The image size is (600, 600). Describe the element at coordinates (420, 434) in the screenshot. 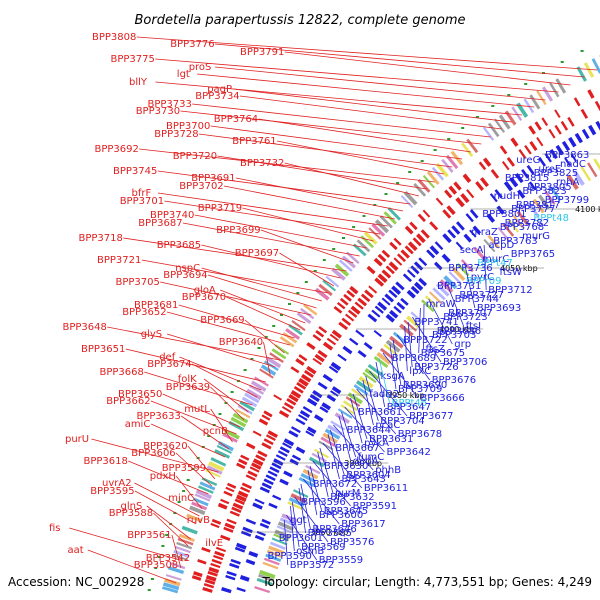

I see `gene-label-right: BPP3678` at that location.